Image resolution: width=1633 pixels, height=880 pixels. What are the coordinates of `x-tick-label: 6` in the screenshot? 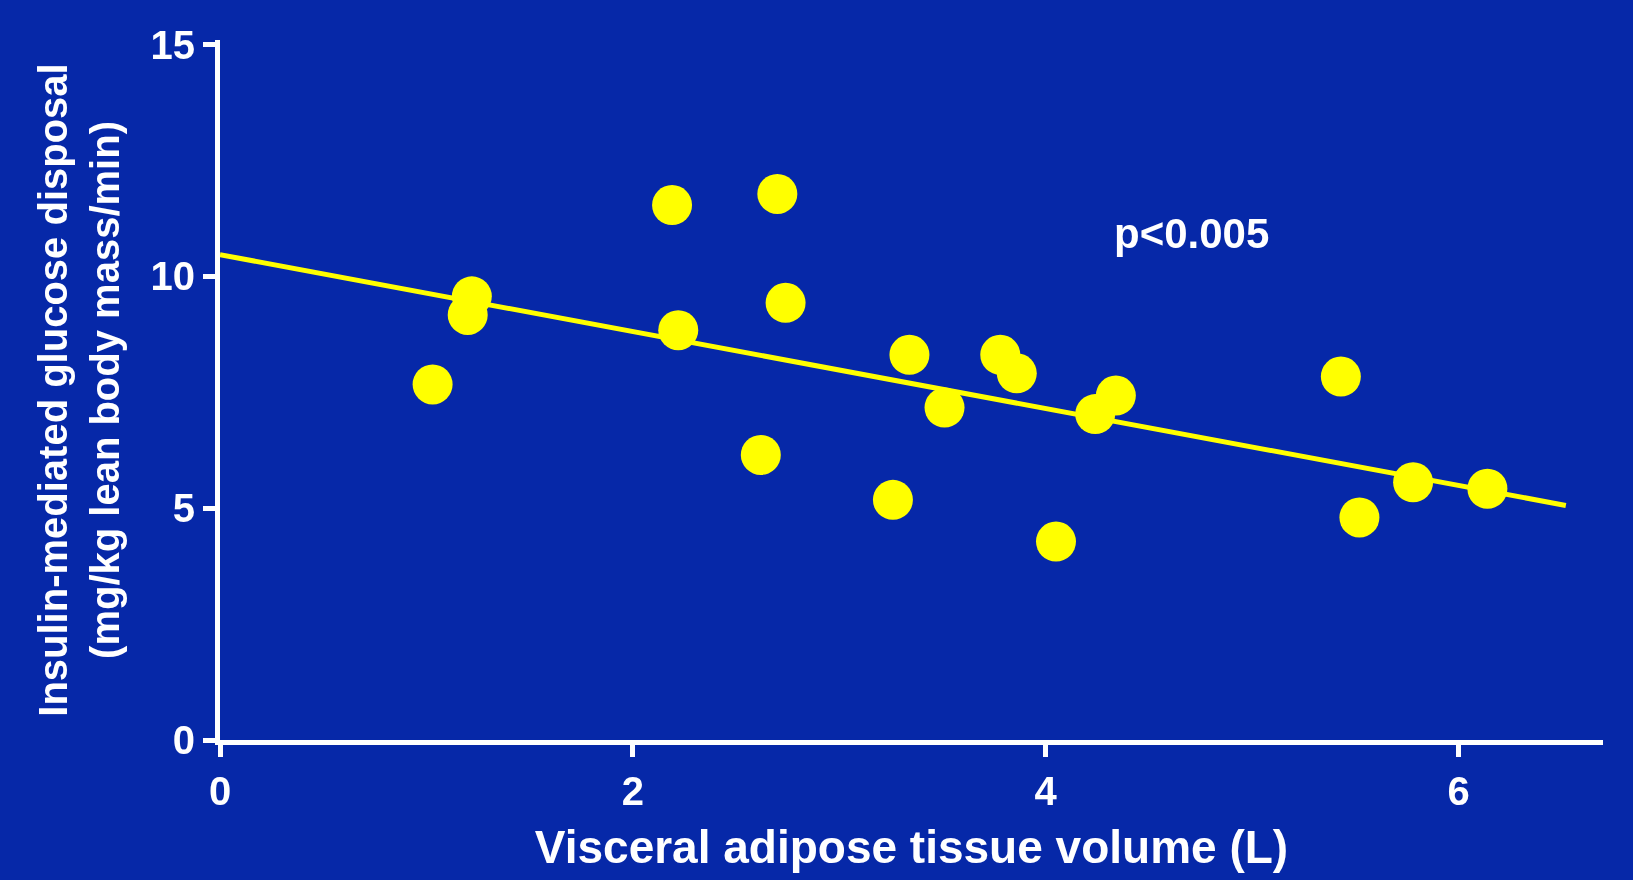 It's located at (1458, 791).